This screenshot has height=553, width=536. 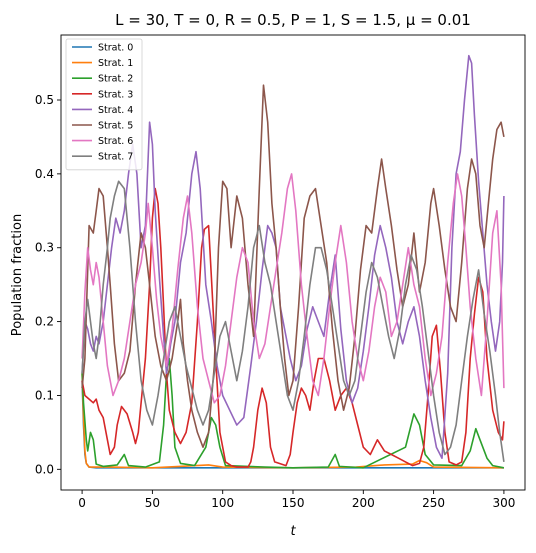 I want to click on x-tick-label: 250, so click(x=433, y=503).